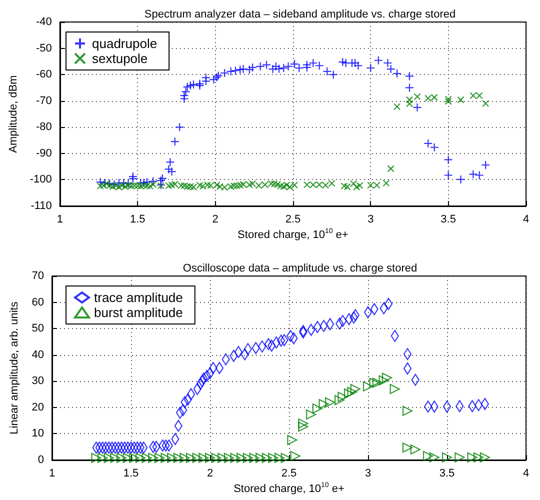  Describe the element at coordinates (138, 312) in the screenshot. I see `legend-label: burst amplitude` at that location.